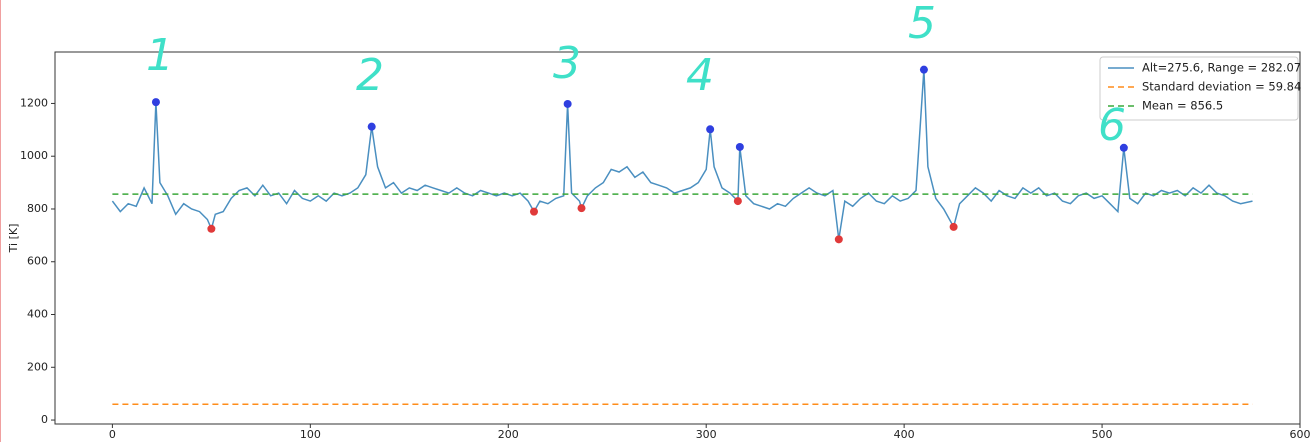 The width and height of the screenshot is (1313, 442). I want to click on y-axis-label: Ti [K], so click(13, 239).